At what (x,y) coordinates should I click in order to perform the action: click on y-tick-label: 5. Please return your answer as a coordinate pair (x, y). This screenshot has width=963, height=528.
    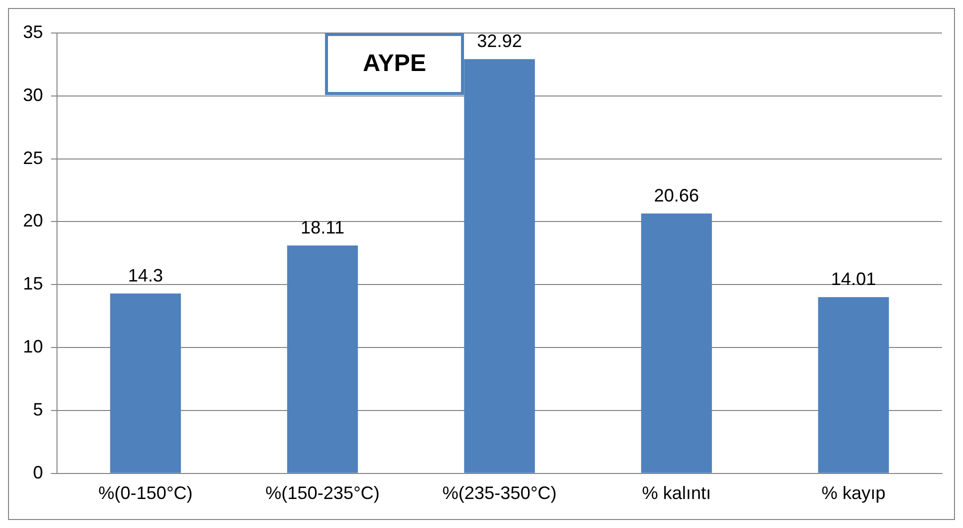
    Looking at the image, I should click on (38, 409).